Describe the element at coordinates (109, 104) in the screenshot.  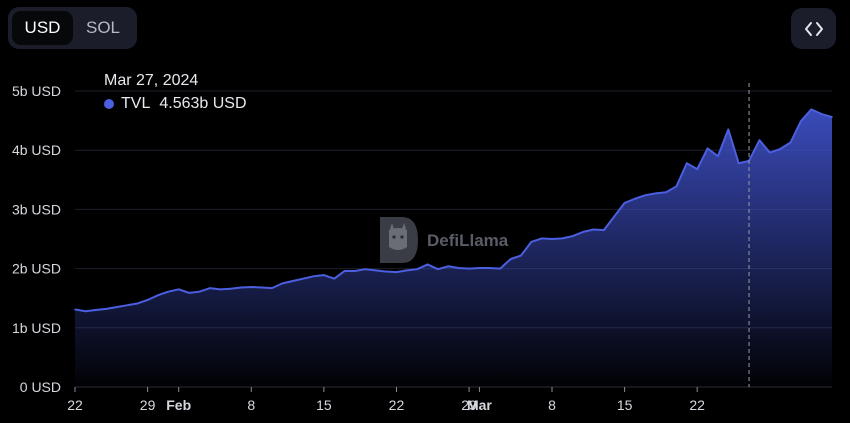
I see `tvl-legend-dot` at that location.